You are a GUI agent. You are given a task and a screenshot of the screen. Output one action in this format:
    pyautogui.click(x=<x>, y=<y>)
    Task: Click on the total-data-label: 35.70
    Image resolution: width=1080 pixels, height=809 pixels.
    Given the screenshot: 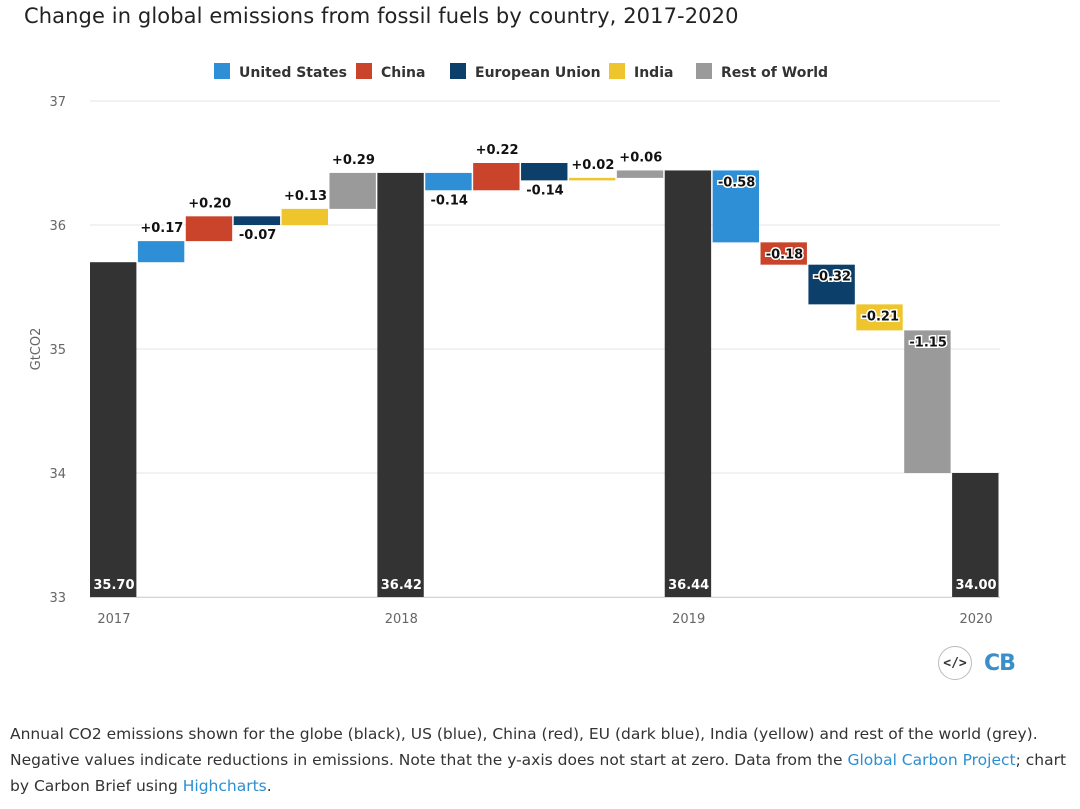 What is the action you would take?
    pyautogui.click(x=113, y=585)
    